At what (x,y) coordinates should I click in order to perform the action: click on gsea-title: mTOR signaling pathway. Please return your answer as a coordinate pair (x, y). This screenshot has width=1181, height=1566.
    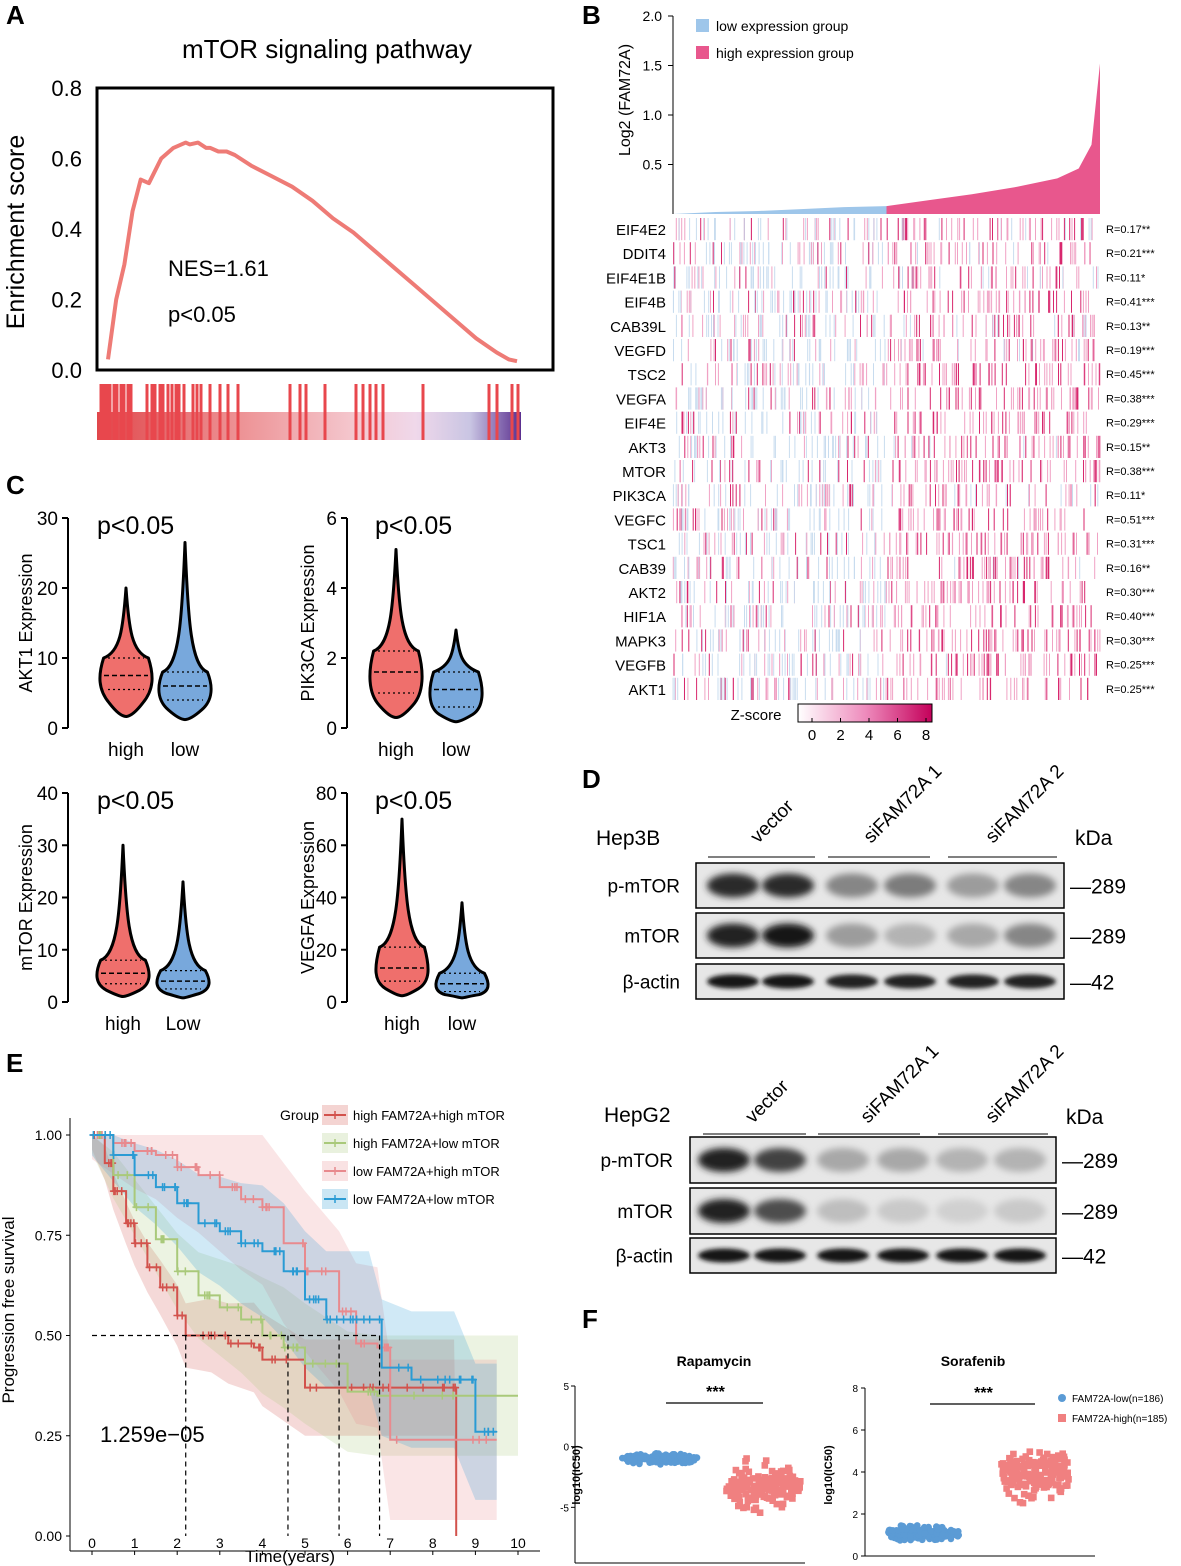
    Looking at the image, I should click on (327, 49).